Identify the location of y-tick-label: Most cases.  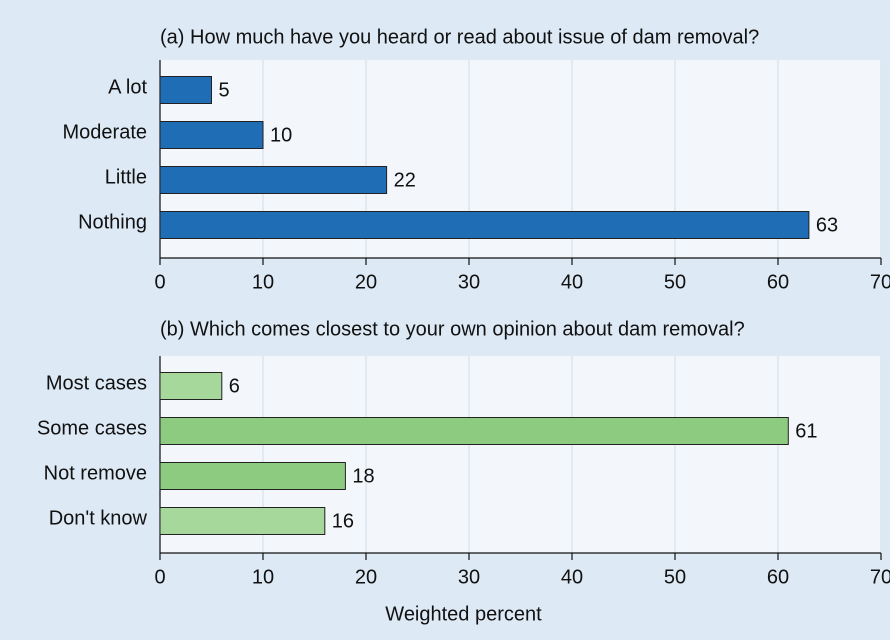
(96, 383).